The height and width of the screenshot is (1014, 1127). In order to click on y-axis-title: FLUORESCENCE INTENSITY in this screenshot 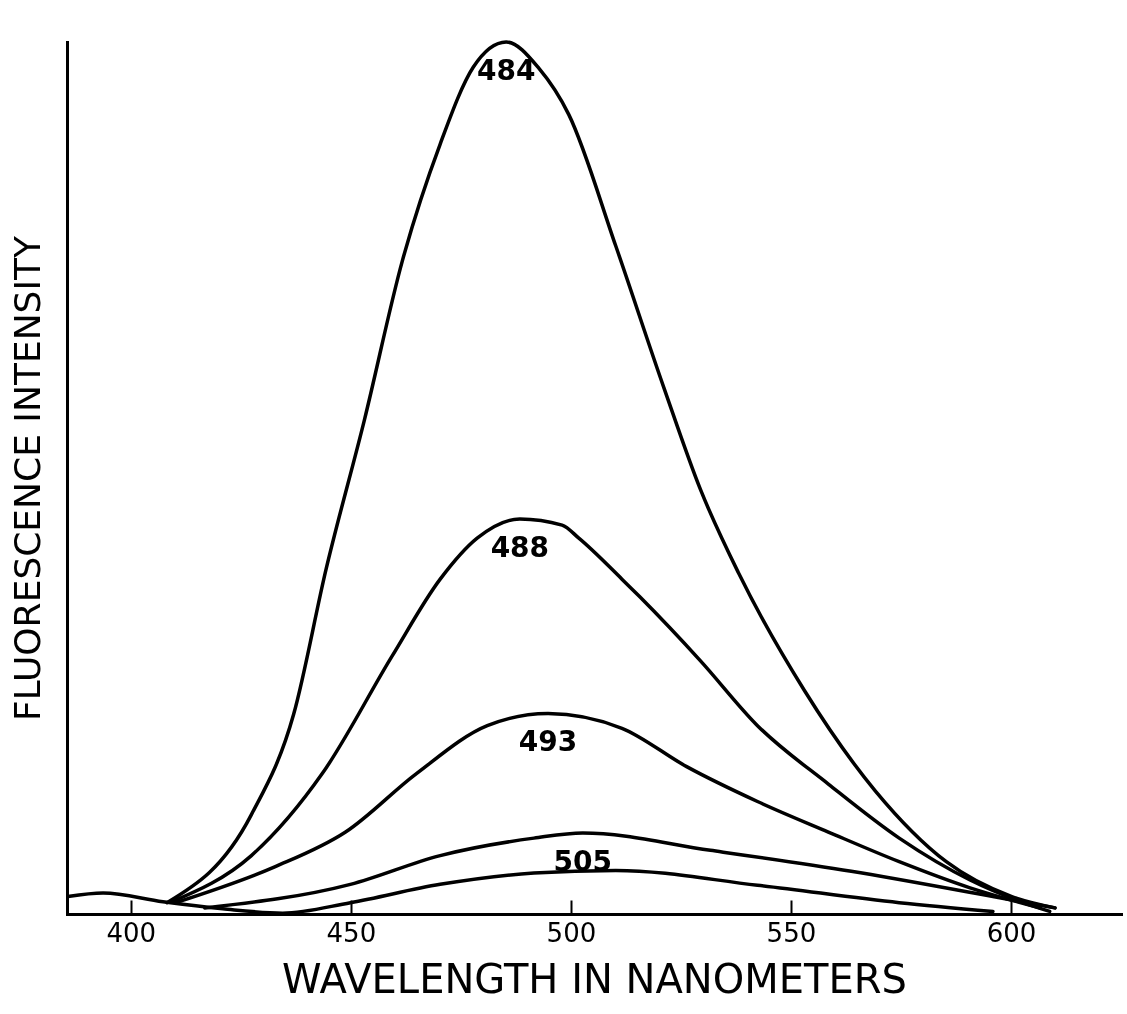, I will do `click(27, 478)`.